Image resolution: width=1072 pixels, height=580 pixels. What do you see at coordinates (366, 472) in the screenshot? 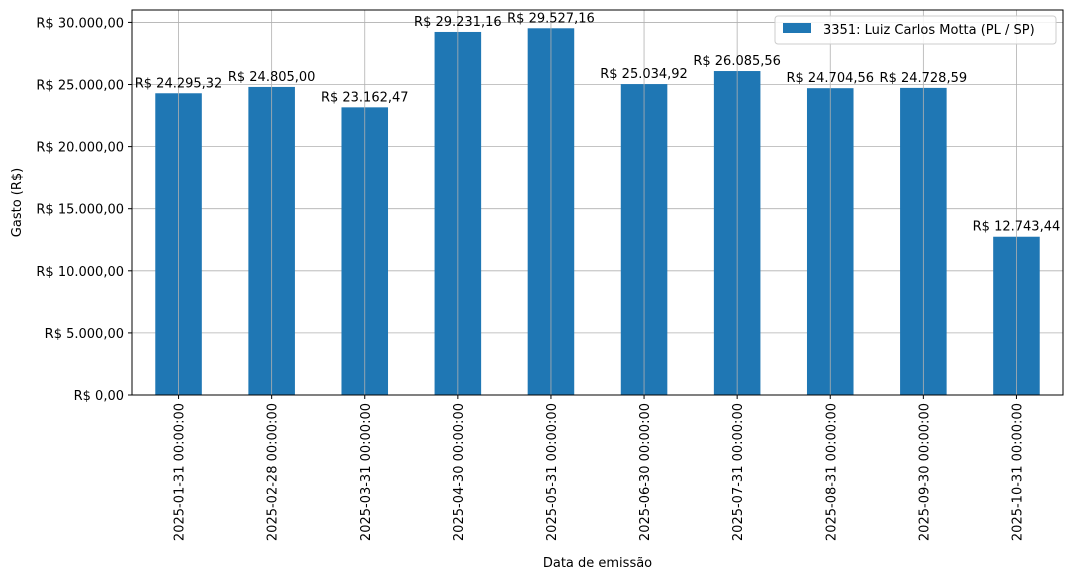
I see `x-tick-label: 2025-03-31 00:00:00` at bounding box center [366, 472].